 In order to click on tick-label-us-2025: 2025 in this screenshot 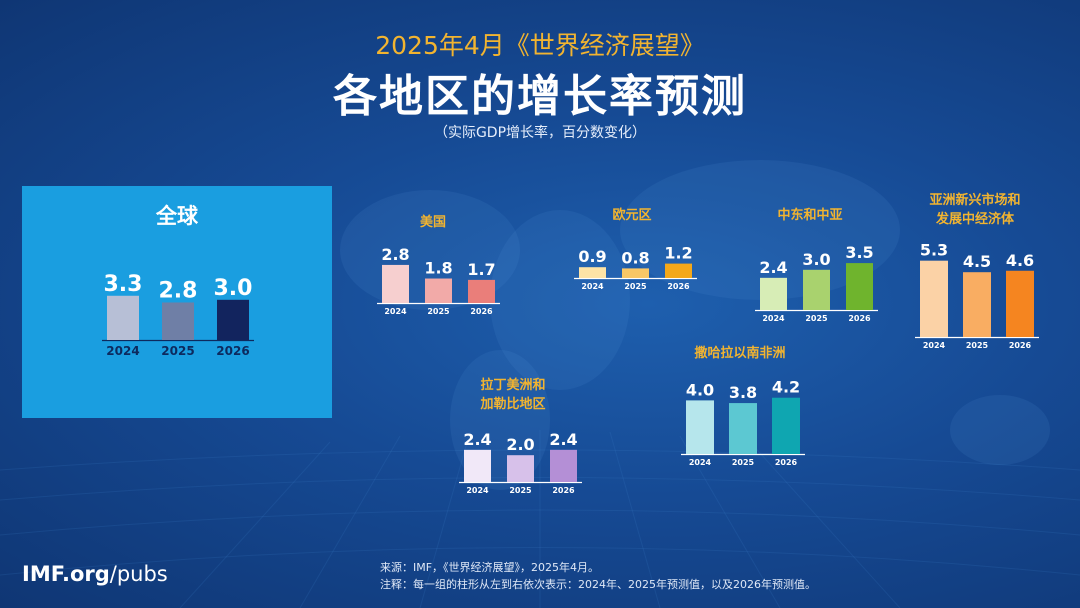, I will do `click(438, 311)`.